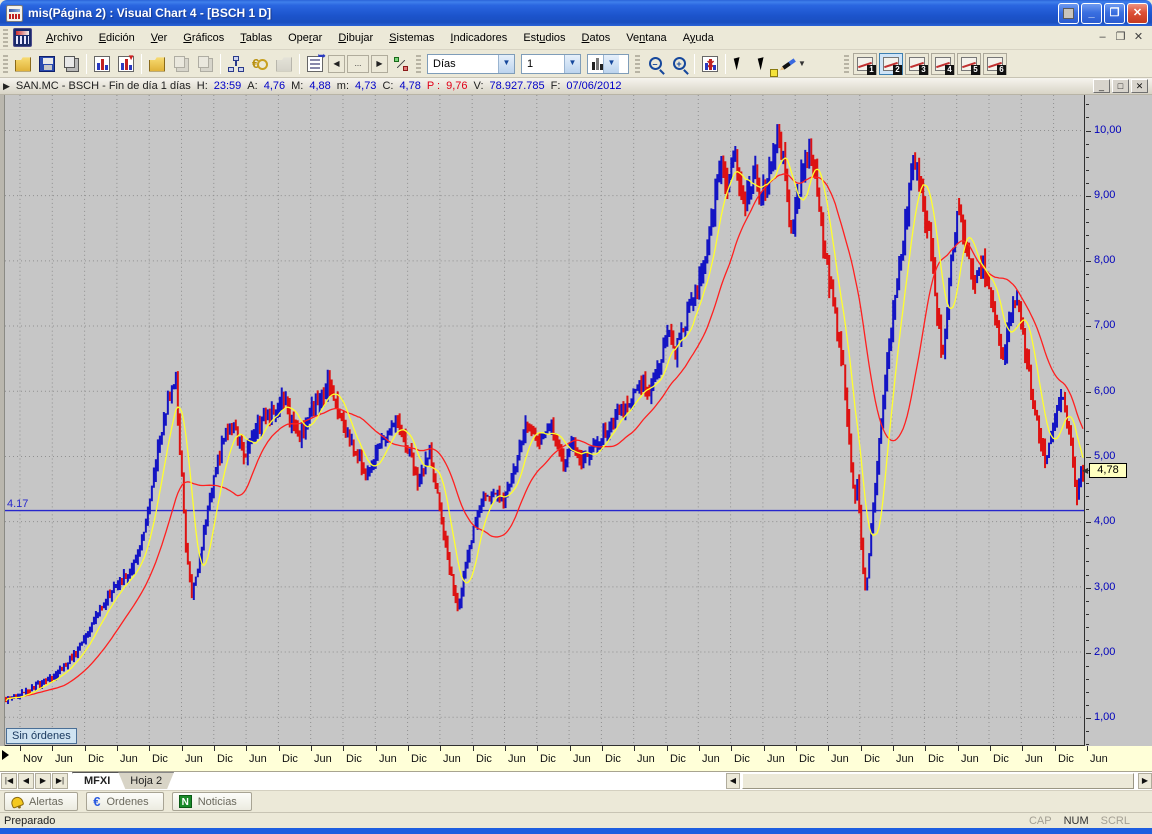 This screenshot has height=834, width=1152. What do you see at coordinates (418, 63) in the screenshot?
I see `toolbar-grip2` at bounding box center [418, 63].